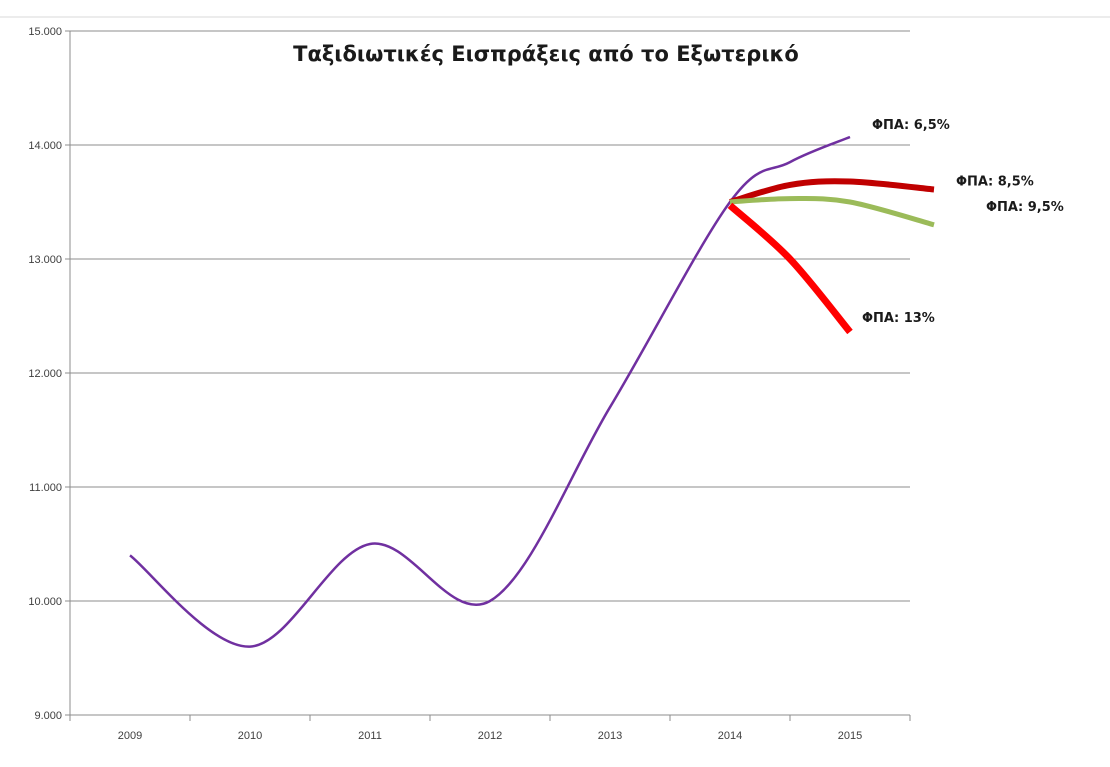  What do you see at coordinates (250, 736) in the screenshot?
I see `x-tick-label: 2010` at bounding box center [250, 736].